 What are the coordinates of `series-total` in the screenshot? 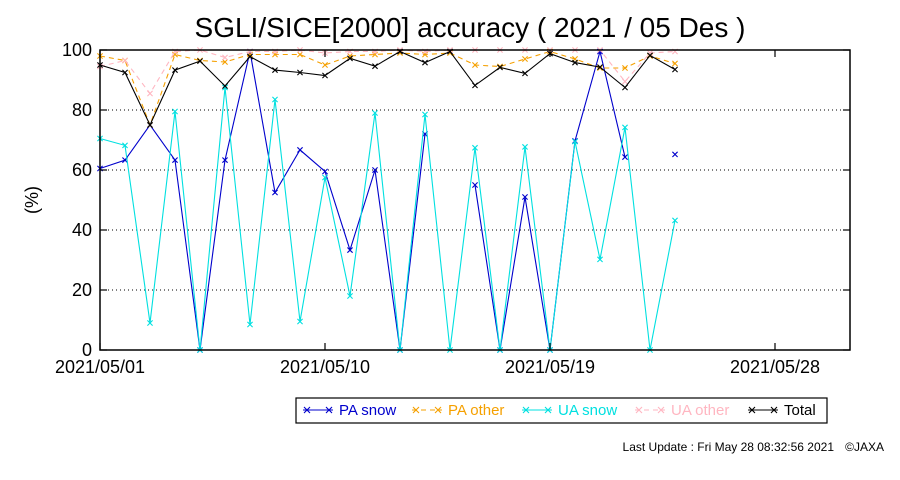 It's located at (387, 88).